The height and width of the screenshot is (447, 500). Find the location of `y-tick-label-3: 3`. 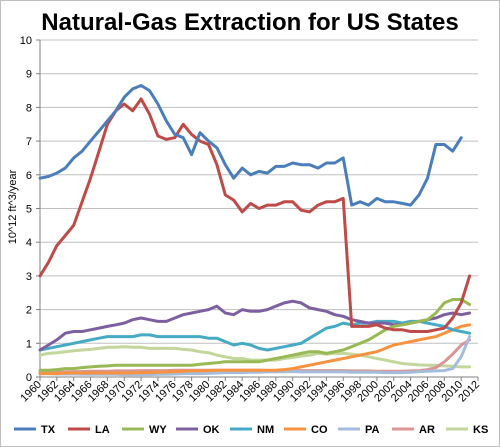

y-tick-label-3: 3 is located at coordinates (29, 277).